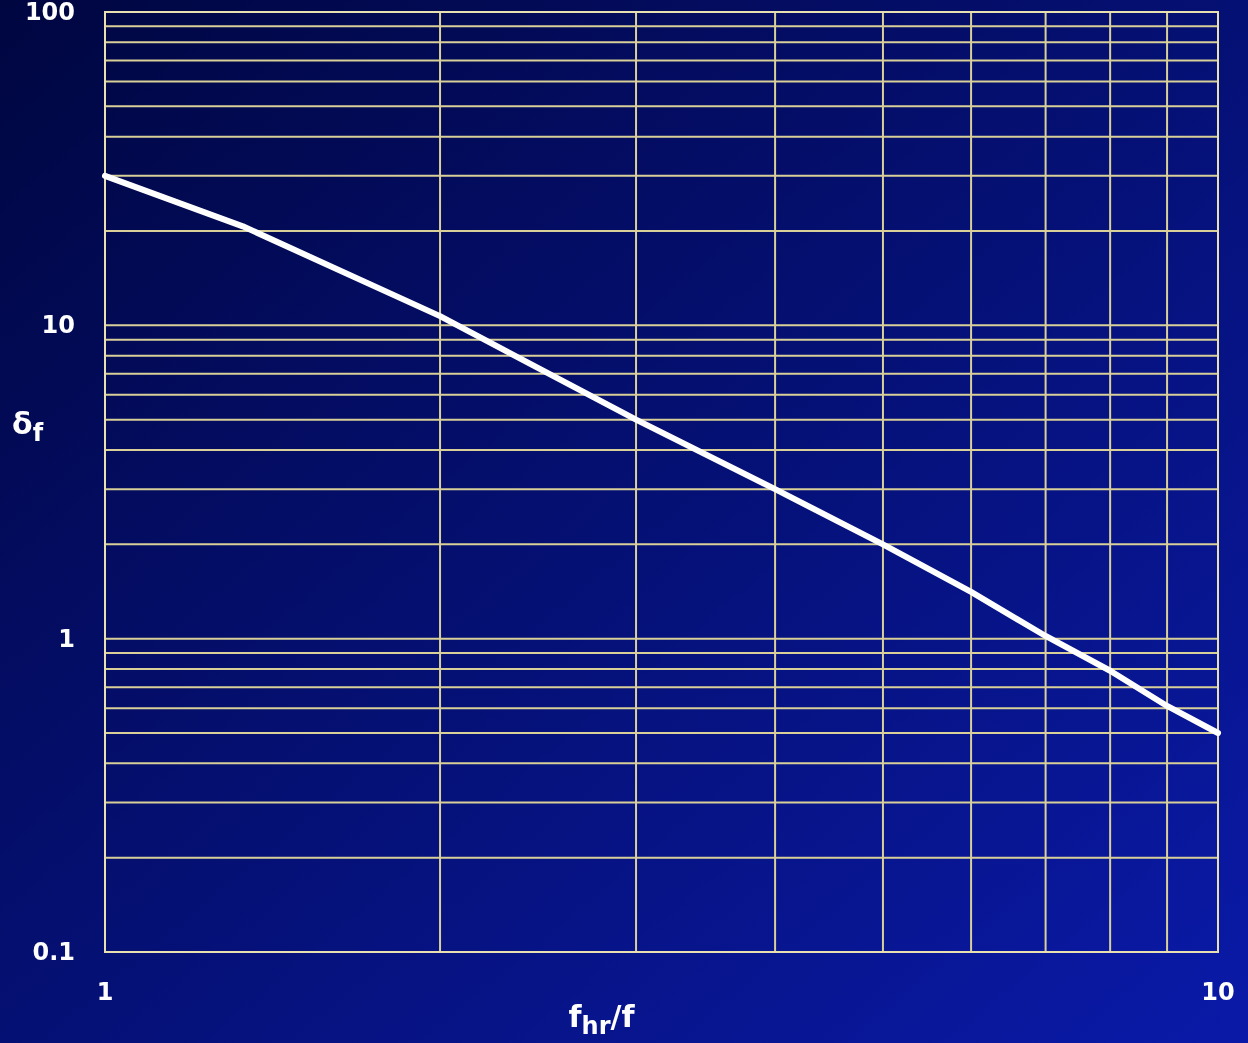 The height and width of the screenshot is (1043, 1248). What do you see at coordinates (58, 325) in the screenshot?
I see `y-tick-label: 10` at bounding box center [58, 325].